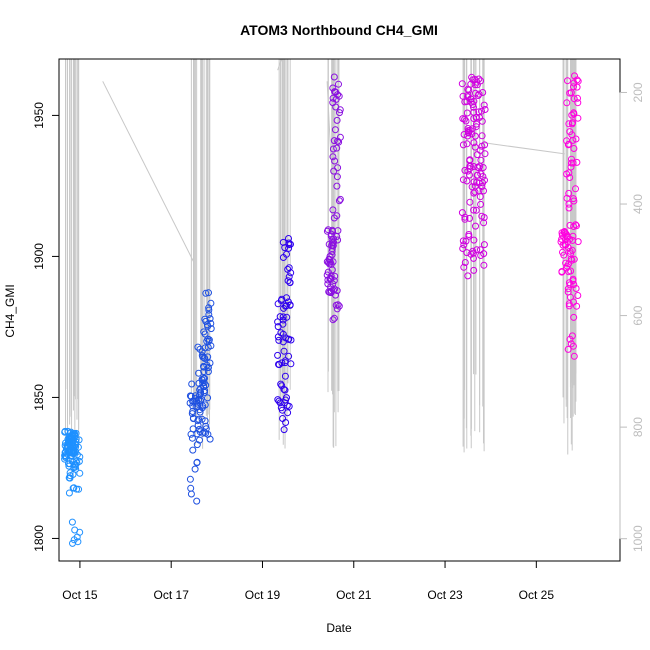 This screenshot has width=650, height=650. Describe the element at coordinates (638, 315) in the screenshot. I see `y2-tick-label: 600` at that location.